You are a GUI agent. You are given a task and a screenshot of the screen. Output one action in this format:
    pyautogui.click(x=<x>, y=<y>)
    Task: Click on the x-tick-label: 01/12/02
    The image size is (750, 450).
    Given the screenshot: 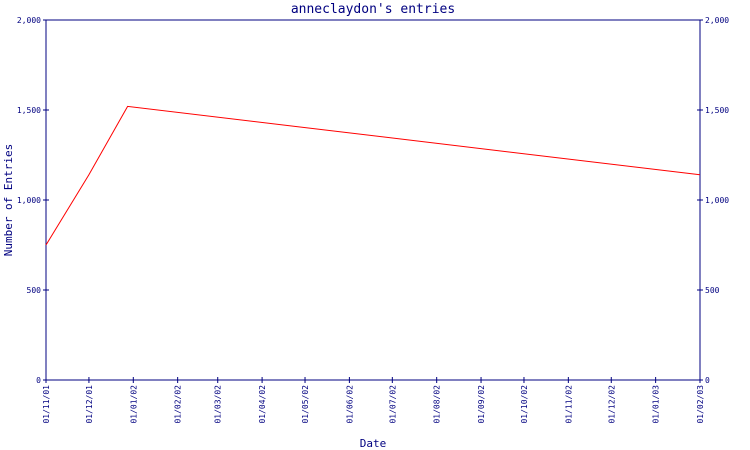 What is the action you would take?
    pyautogui.click(x=611, y=404)
    